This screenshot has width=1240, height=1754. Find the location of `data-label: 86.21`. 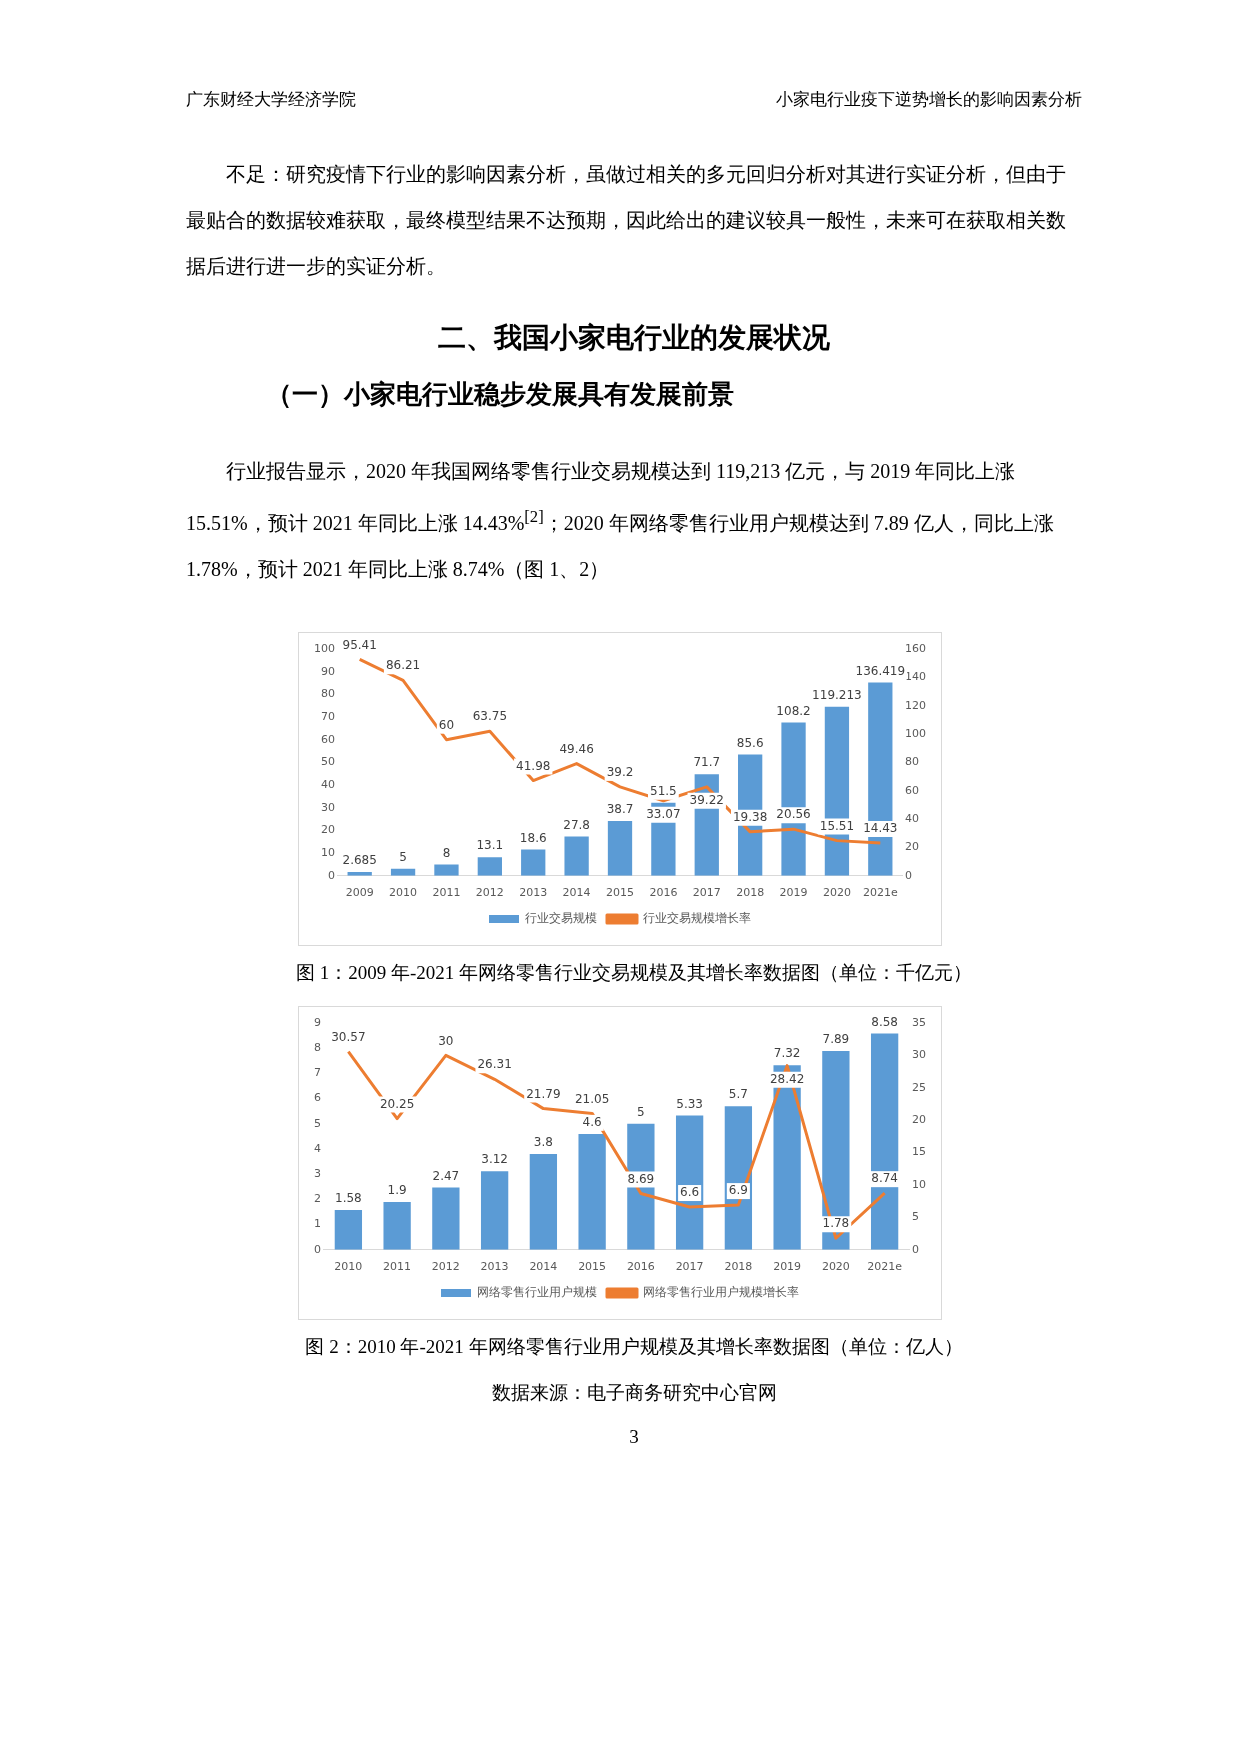

data-label: 86.21 is located at coordinates (403, 665).